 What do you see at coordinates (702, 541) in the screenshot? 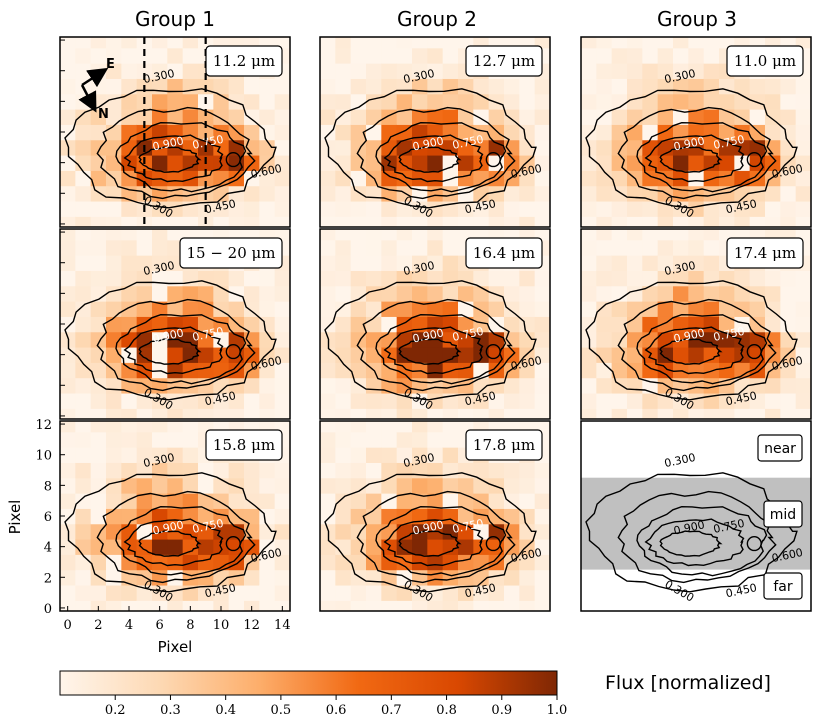
I see `contour-0.600` at bounding box center [702, 541].